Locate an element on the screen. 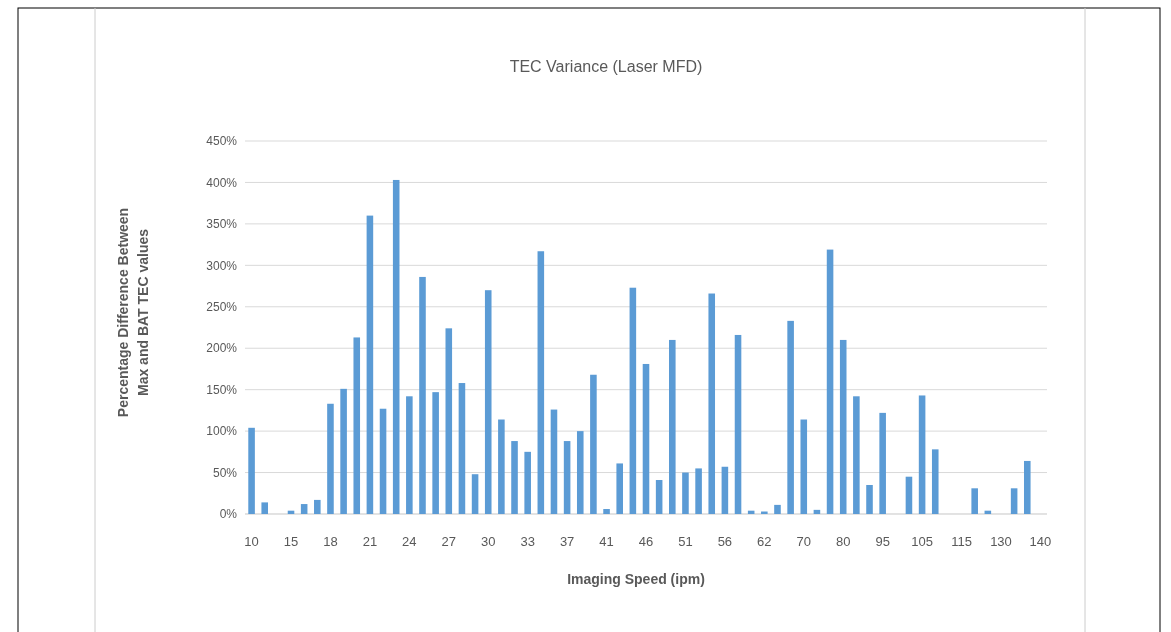  x-tick-label: 56 is located at coordinates (725, 541).